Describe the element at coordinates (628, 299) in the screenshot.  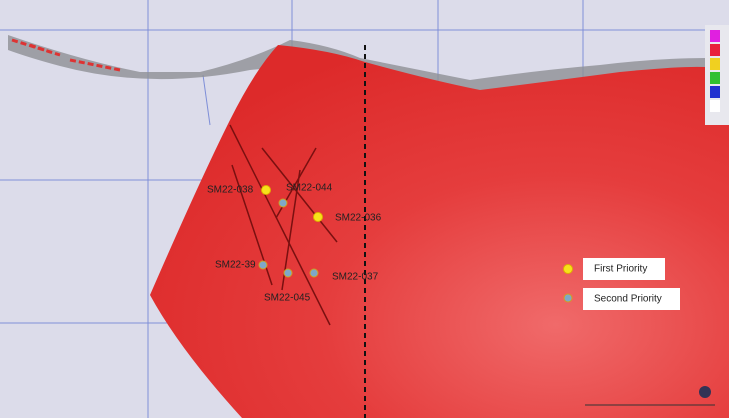
I see `legend-label: Second Priority` at that location.